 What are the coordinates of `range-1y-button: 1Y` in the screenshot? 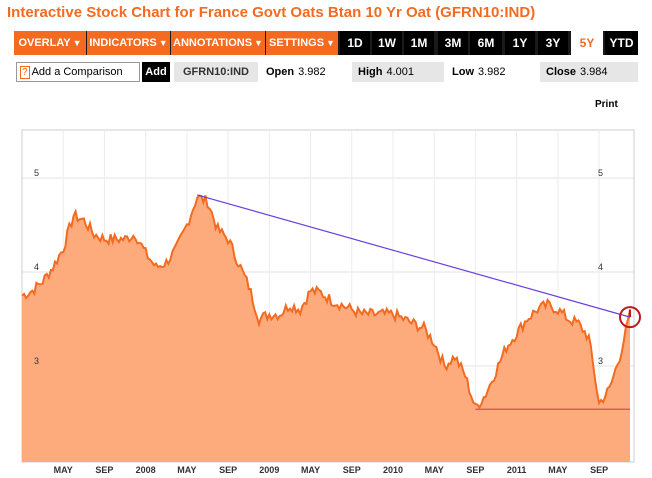 It's located at (520, 43).